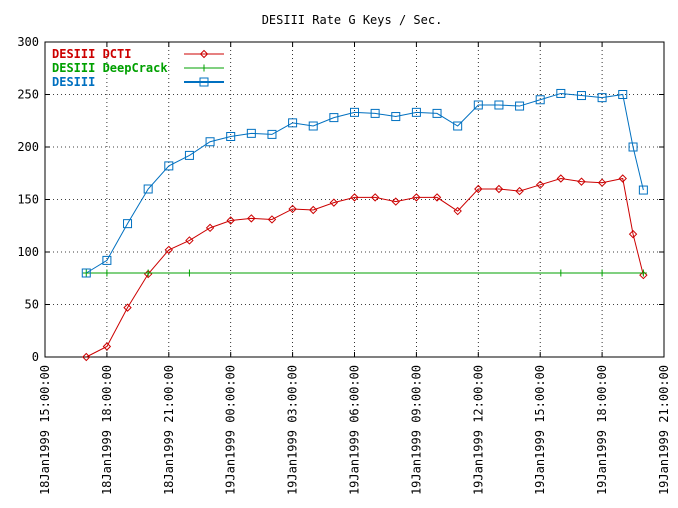 The image size is (678, 508). What do you see at coordinates (35, 357) in the screenshot?
I see `y-tick-label: 0` at bounding box center [35, 357].